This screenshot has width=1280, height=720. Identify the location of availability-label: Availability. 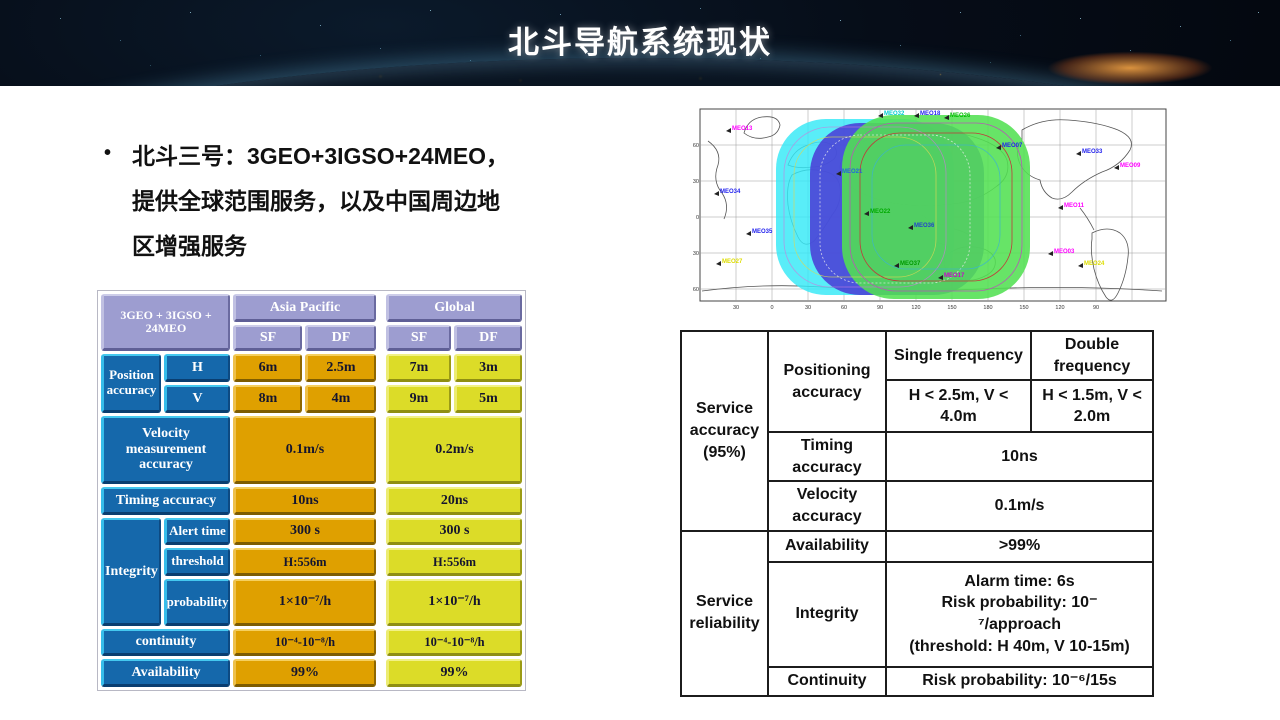
(165, 673).